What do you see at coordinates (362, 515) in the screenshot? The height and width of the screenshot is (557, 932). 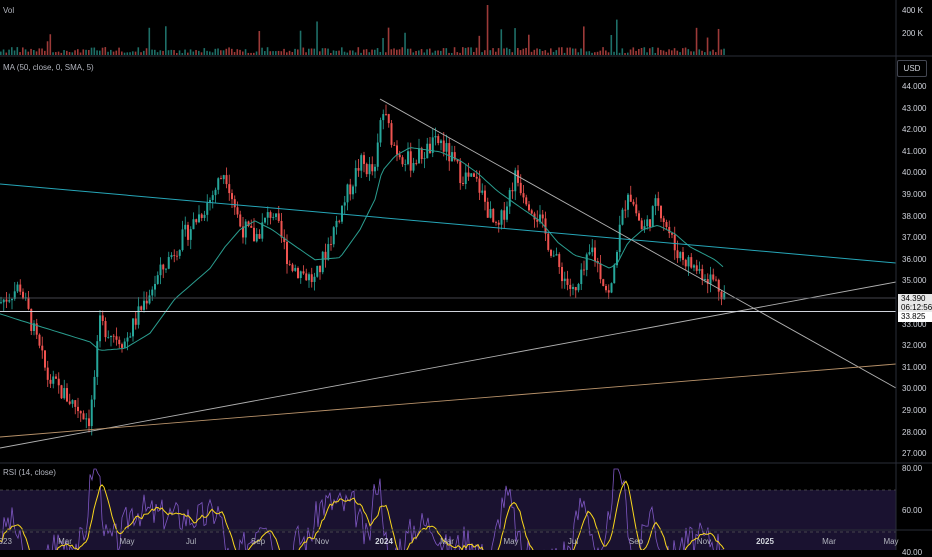 I see `rsi-ma-line` at bounding box center [362, 515].